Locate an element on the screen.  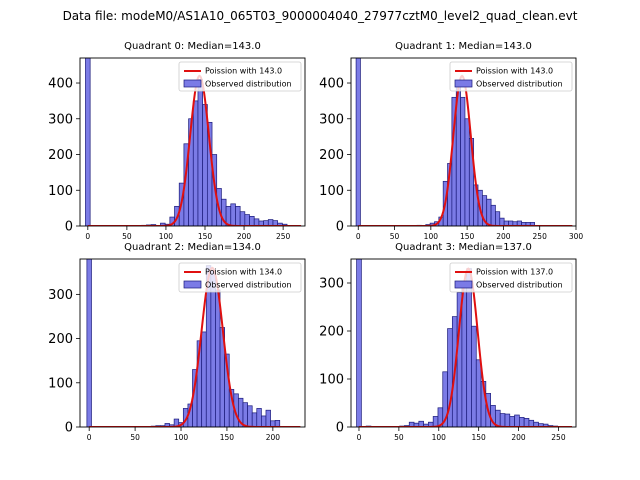
quadrant-2-title: Quadrant 2: Median=134.0 is located at coordinates (192, 247).